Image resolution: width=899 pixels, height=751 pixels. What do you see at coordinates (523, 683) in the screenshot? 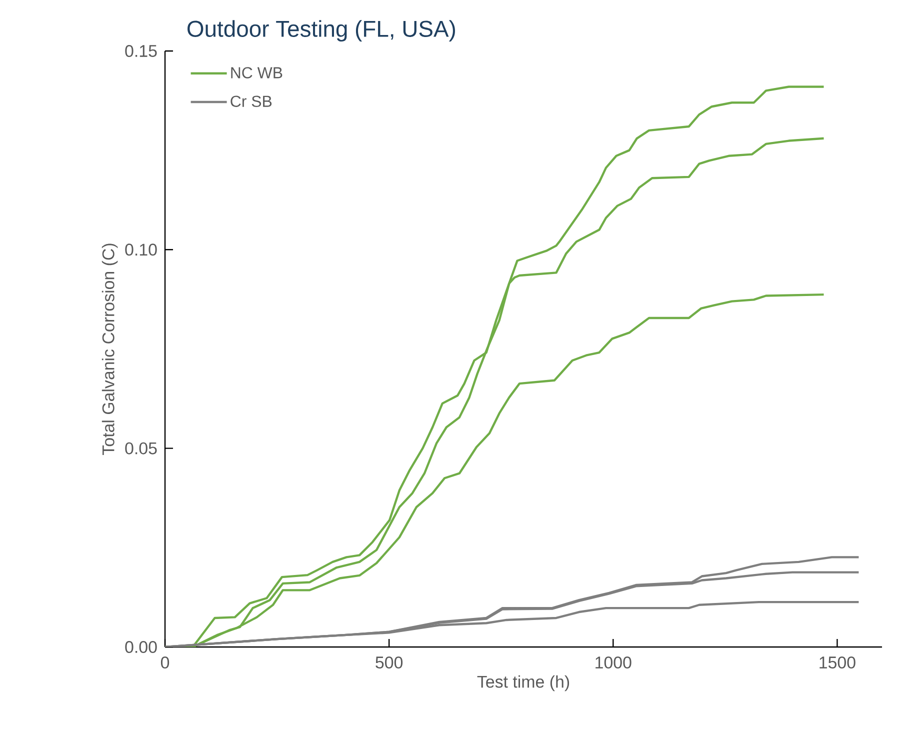
I see `x-axis-title: Test time (h)` at bounding box center [523, 683].